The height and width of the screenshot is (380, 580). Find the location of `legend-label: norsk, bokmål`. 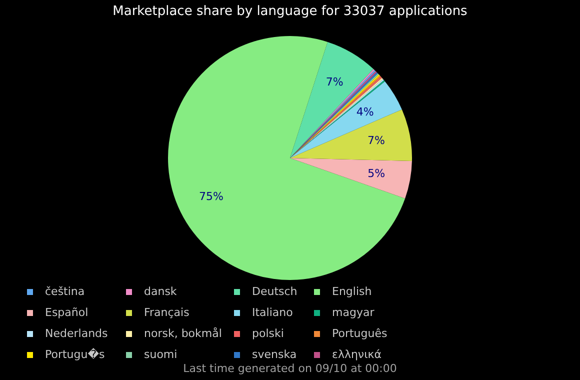

legend-label: norsk, bokmål is located at coordinates (183, 333).